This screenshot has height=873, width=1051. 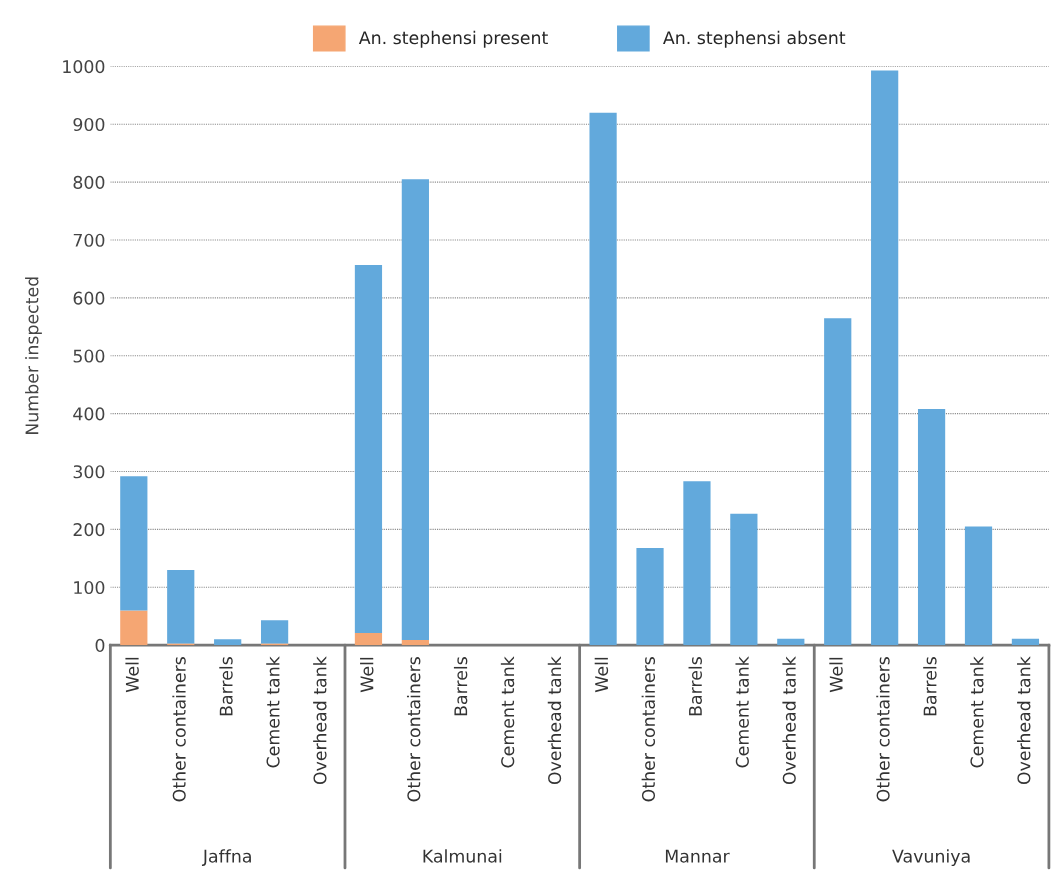 What do you see at coordinates (89, 356) in the screenshot?
I see `y-tick-label: 500` at bounding box center [89, 356].